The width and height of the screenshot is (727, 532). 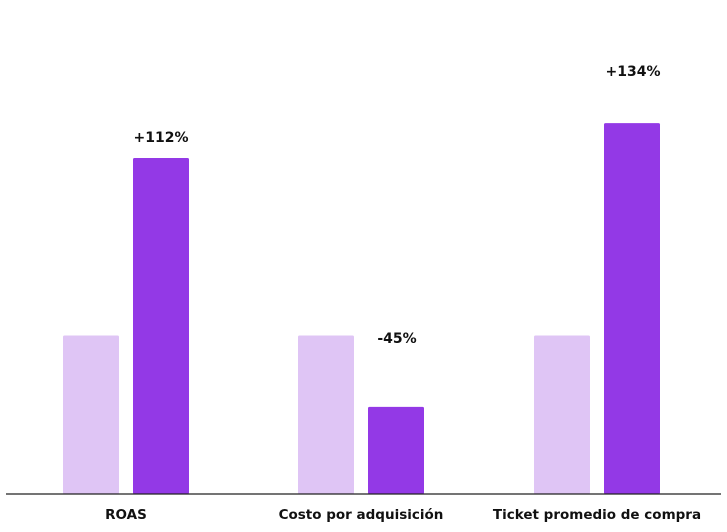 I want to click on x-tick-label-costo-por-adquisicion: Costo por adquisición, so click(x=361, y=515).